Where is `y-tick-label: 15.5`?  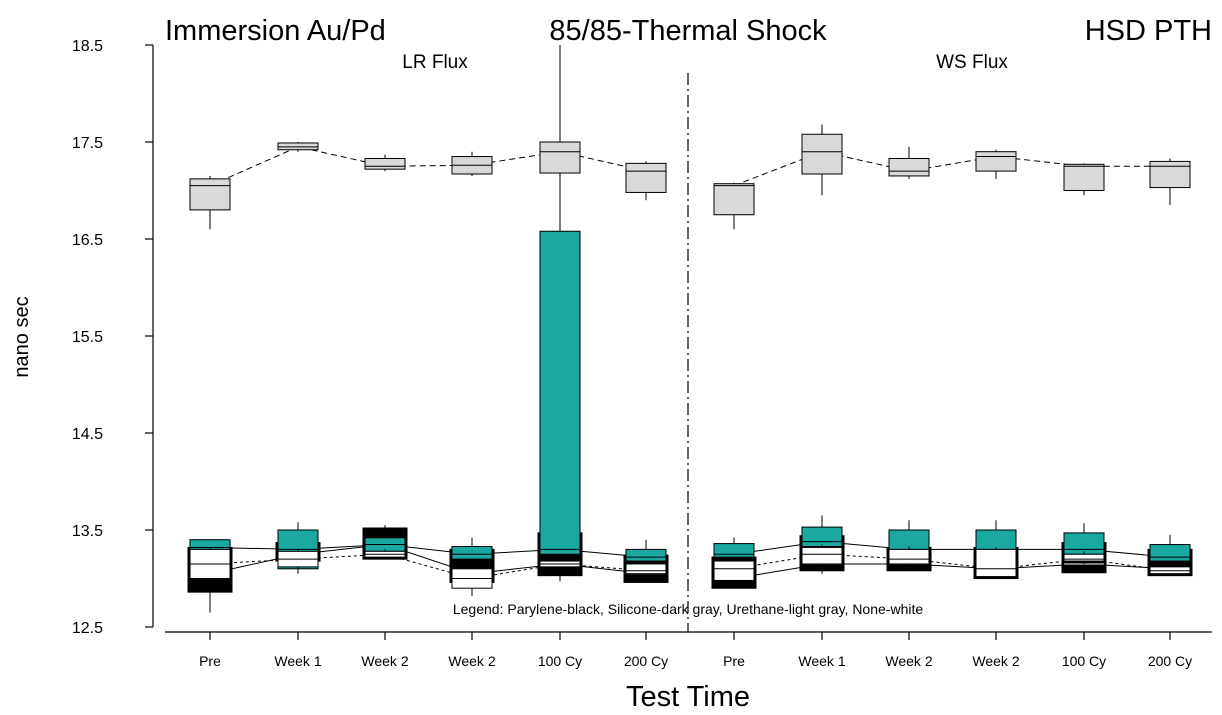
y-tick-label: 15.5 is located at coordinates (87, 337).